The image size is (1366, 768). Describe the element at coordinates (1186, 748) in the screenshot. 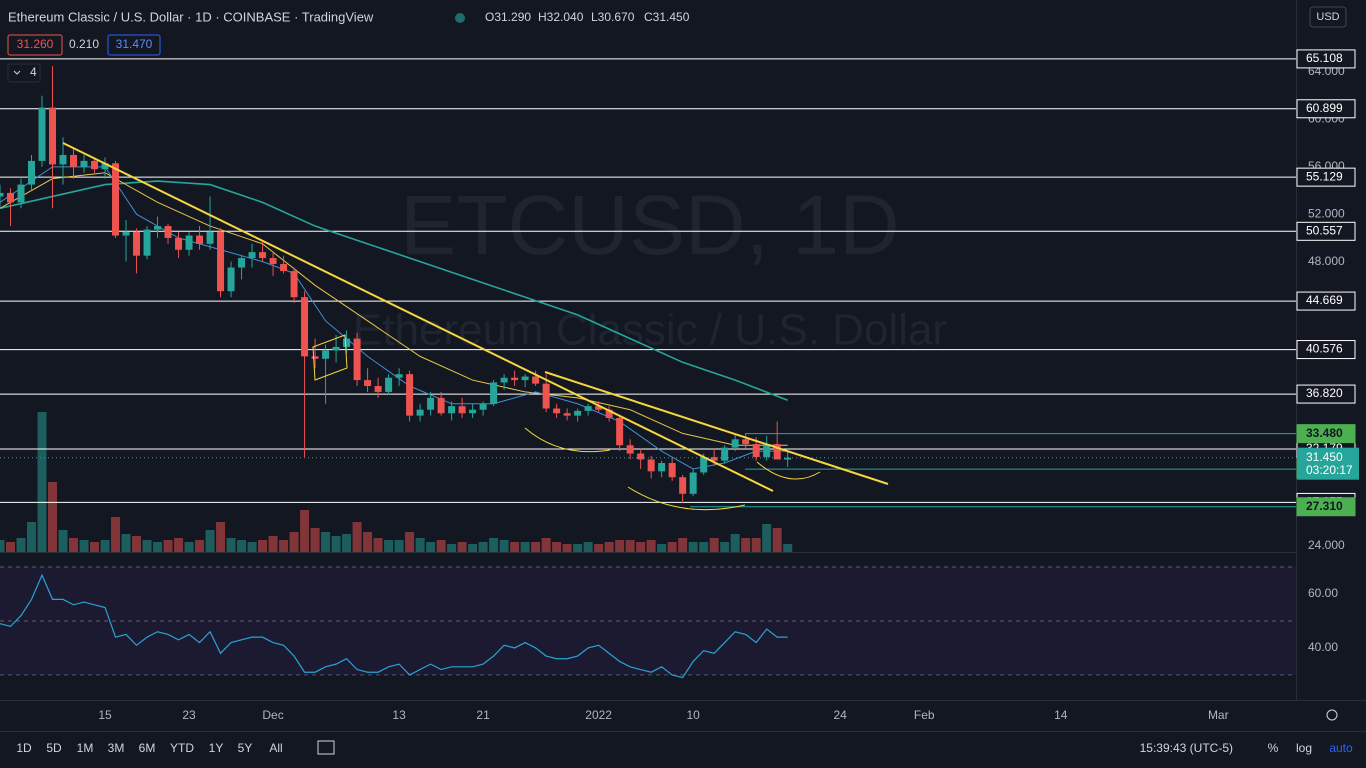

I see `clock: 15:39:43 (UTC-5)` at that location.